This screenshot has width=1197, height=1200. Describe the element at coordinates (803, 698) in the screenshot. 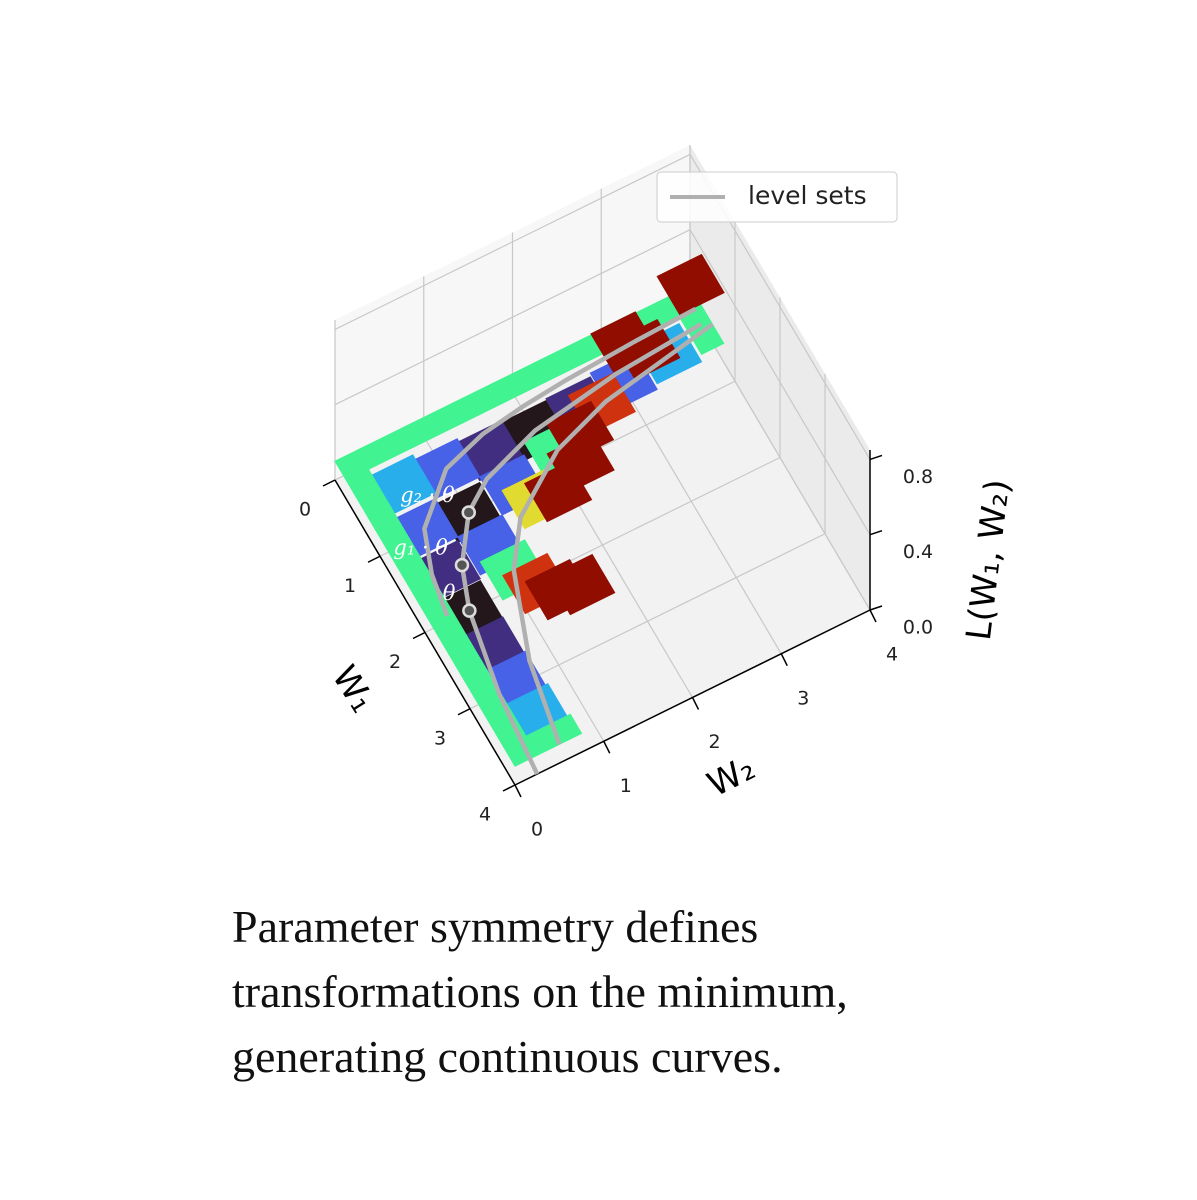

I see `x-tick-label: 3` at that location.